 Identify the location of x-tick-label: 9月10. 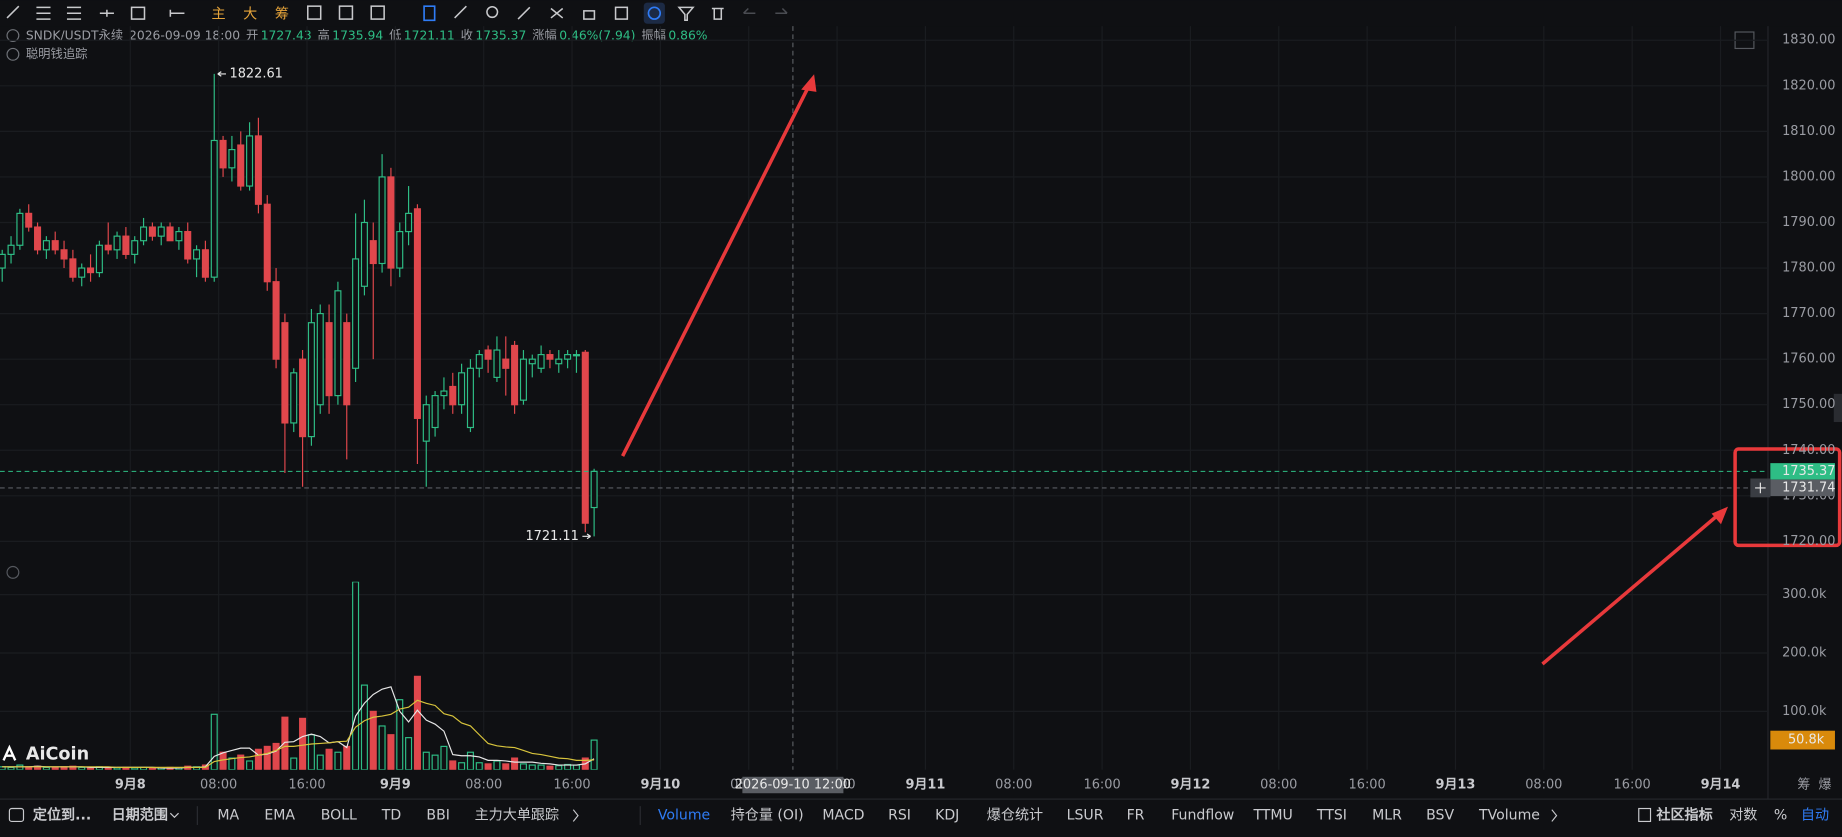
(660, 785).